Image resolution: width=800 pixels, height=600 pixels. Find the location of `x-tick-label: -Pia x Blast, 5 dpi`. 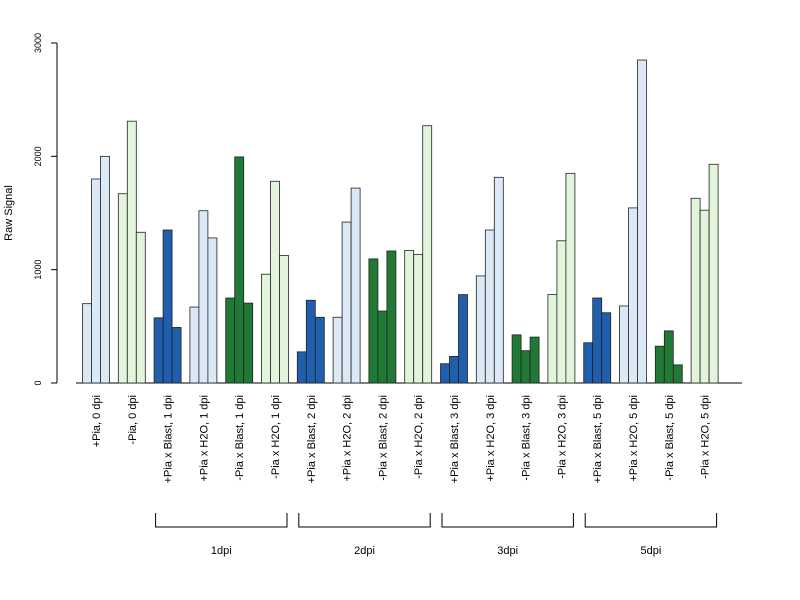

x-tick-label: -Pia x Blast, 5 dpi is located at coordinates (670, 438).